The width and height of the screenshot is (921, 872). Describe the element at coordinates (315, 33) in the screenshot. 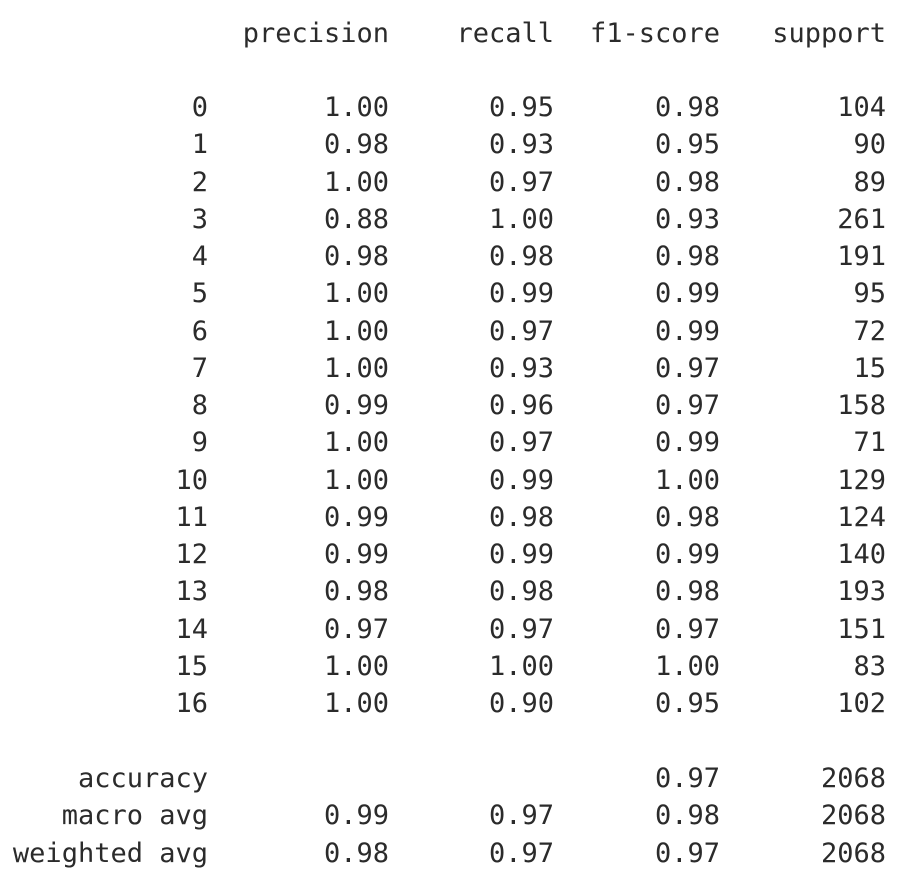

I see `precision-header: precision` at that location.